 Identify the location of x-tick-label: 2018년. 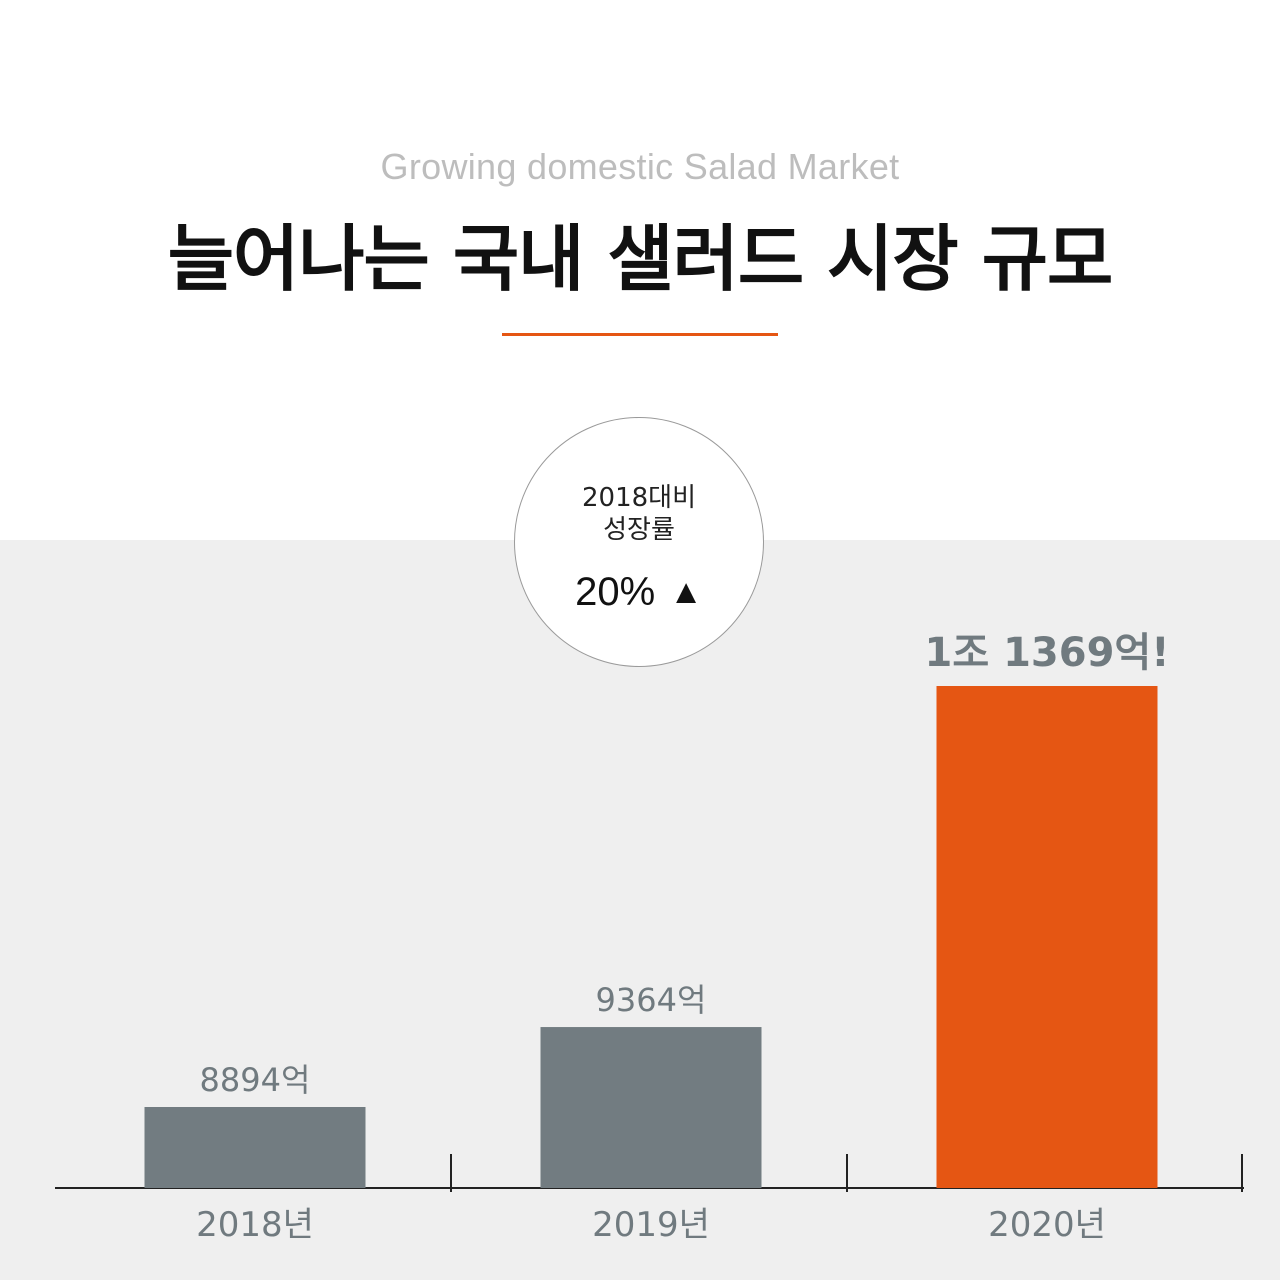
(255, 1225).